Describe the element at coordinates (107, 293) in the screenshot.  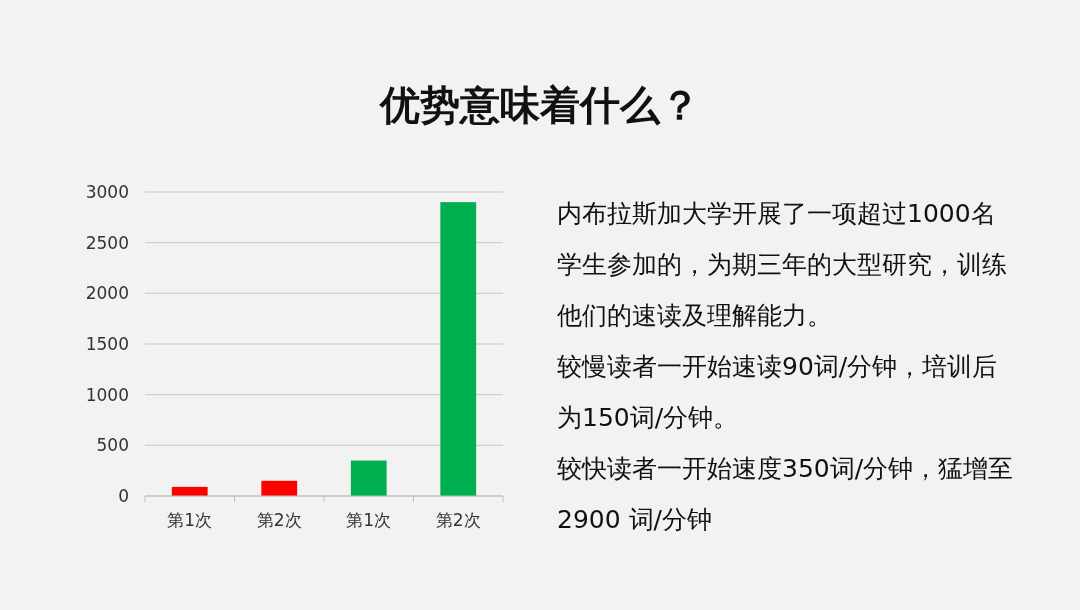
I see `y-tick-label: 2000` at that location.